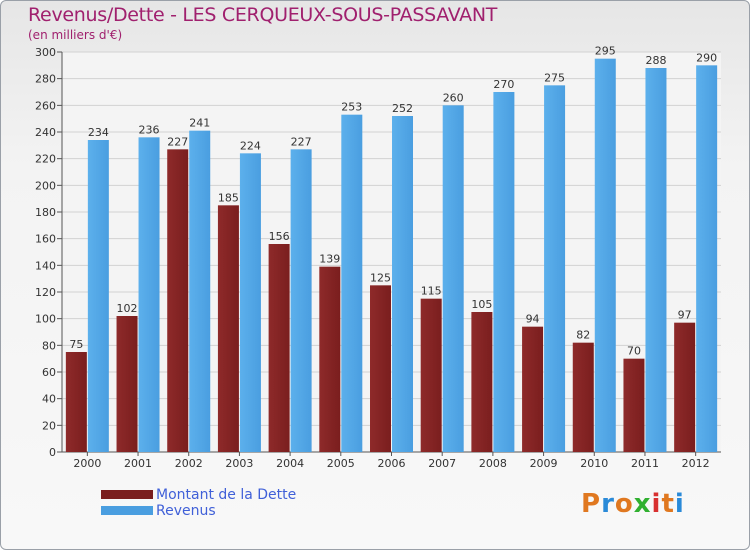 The height and width of the screenshot is (550, 750). I want to click on data-label: 253, so click(351, 107).